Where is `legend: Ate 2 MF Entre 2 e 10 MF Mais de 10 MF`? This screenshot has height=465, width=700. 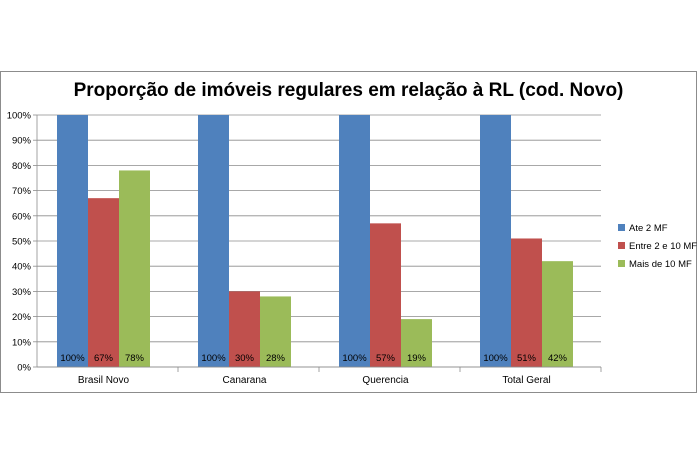 legend: Ate 2 MF Entre 2 e 10 MF Mais de 10 MF is located at coordinates (657, 246).